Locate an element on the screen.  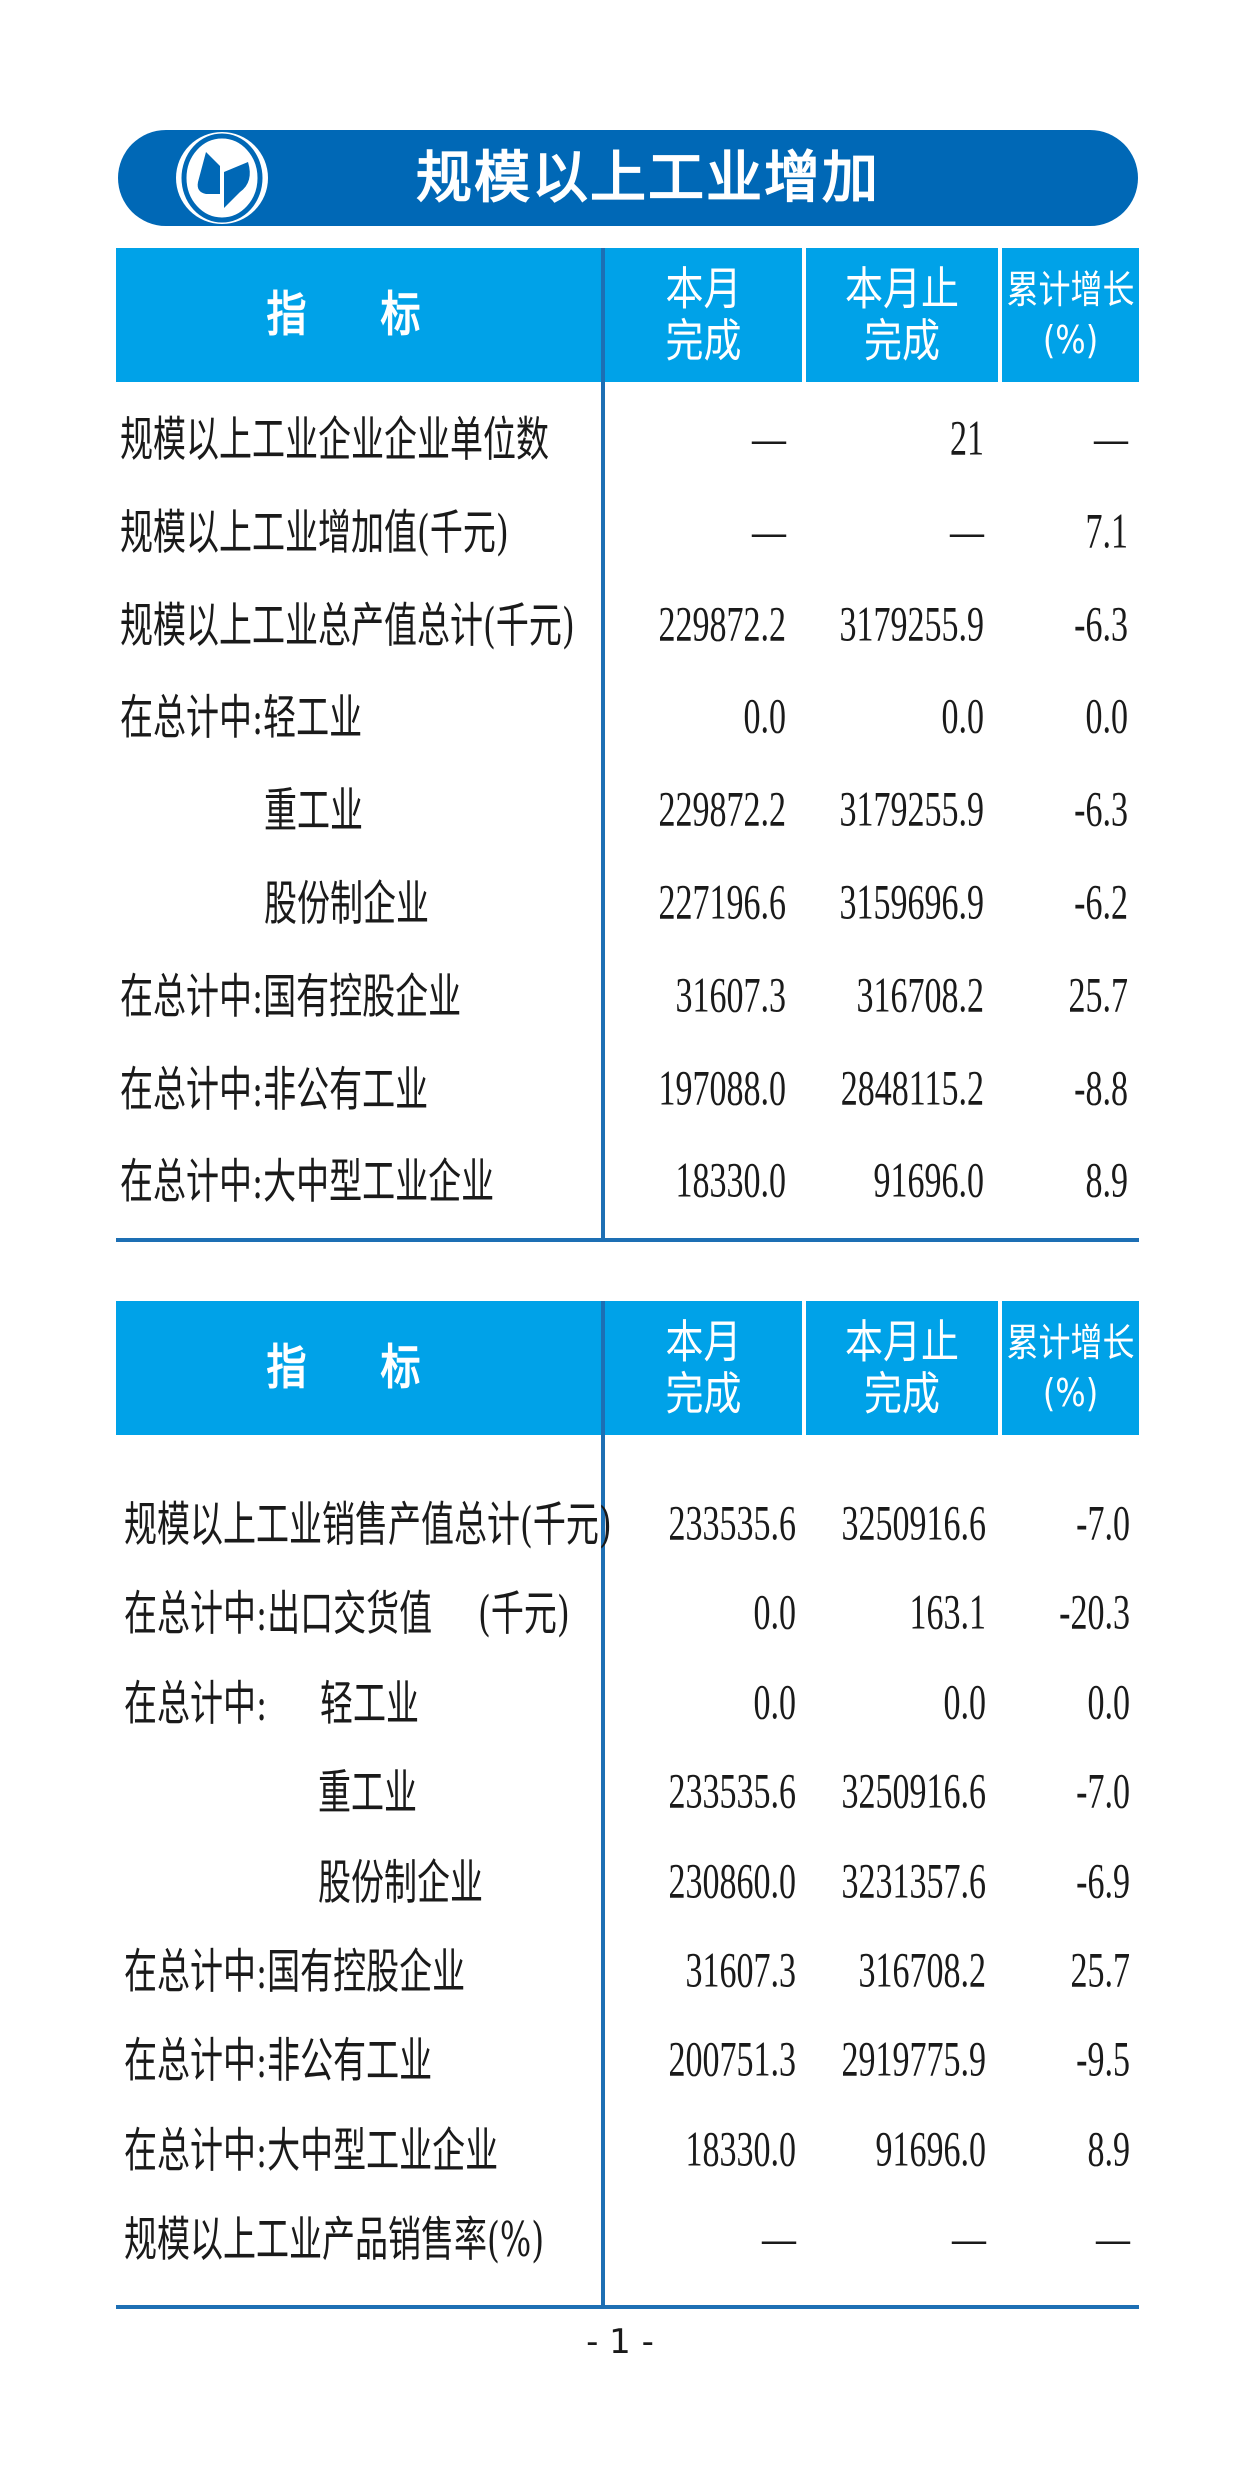
cell-c1: 233535.6 is located at coordinates (732, 1524).